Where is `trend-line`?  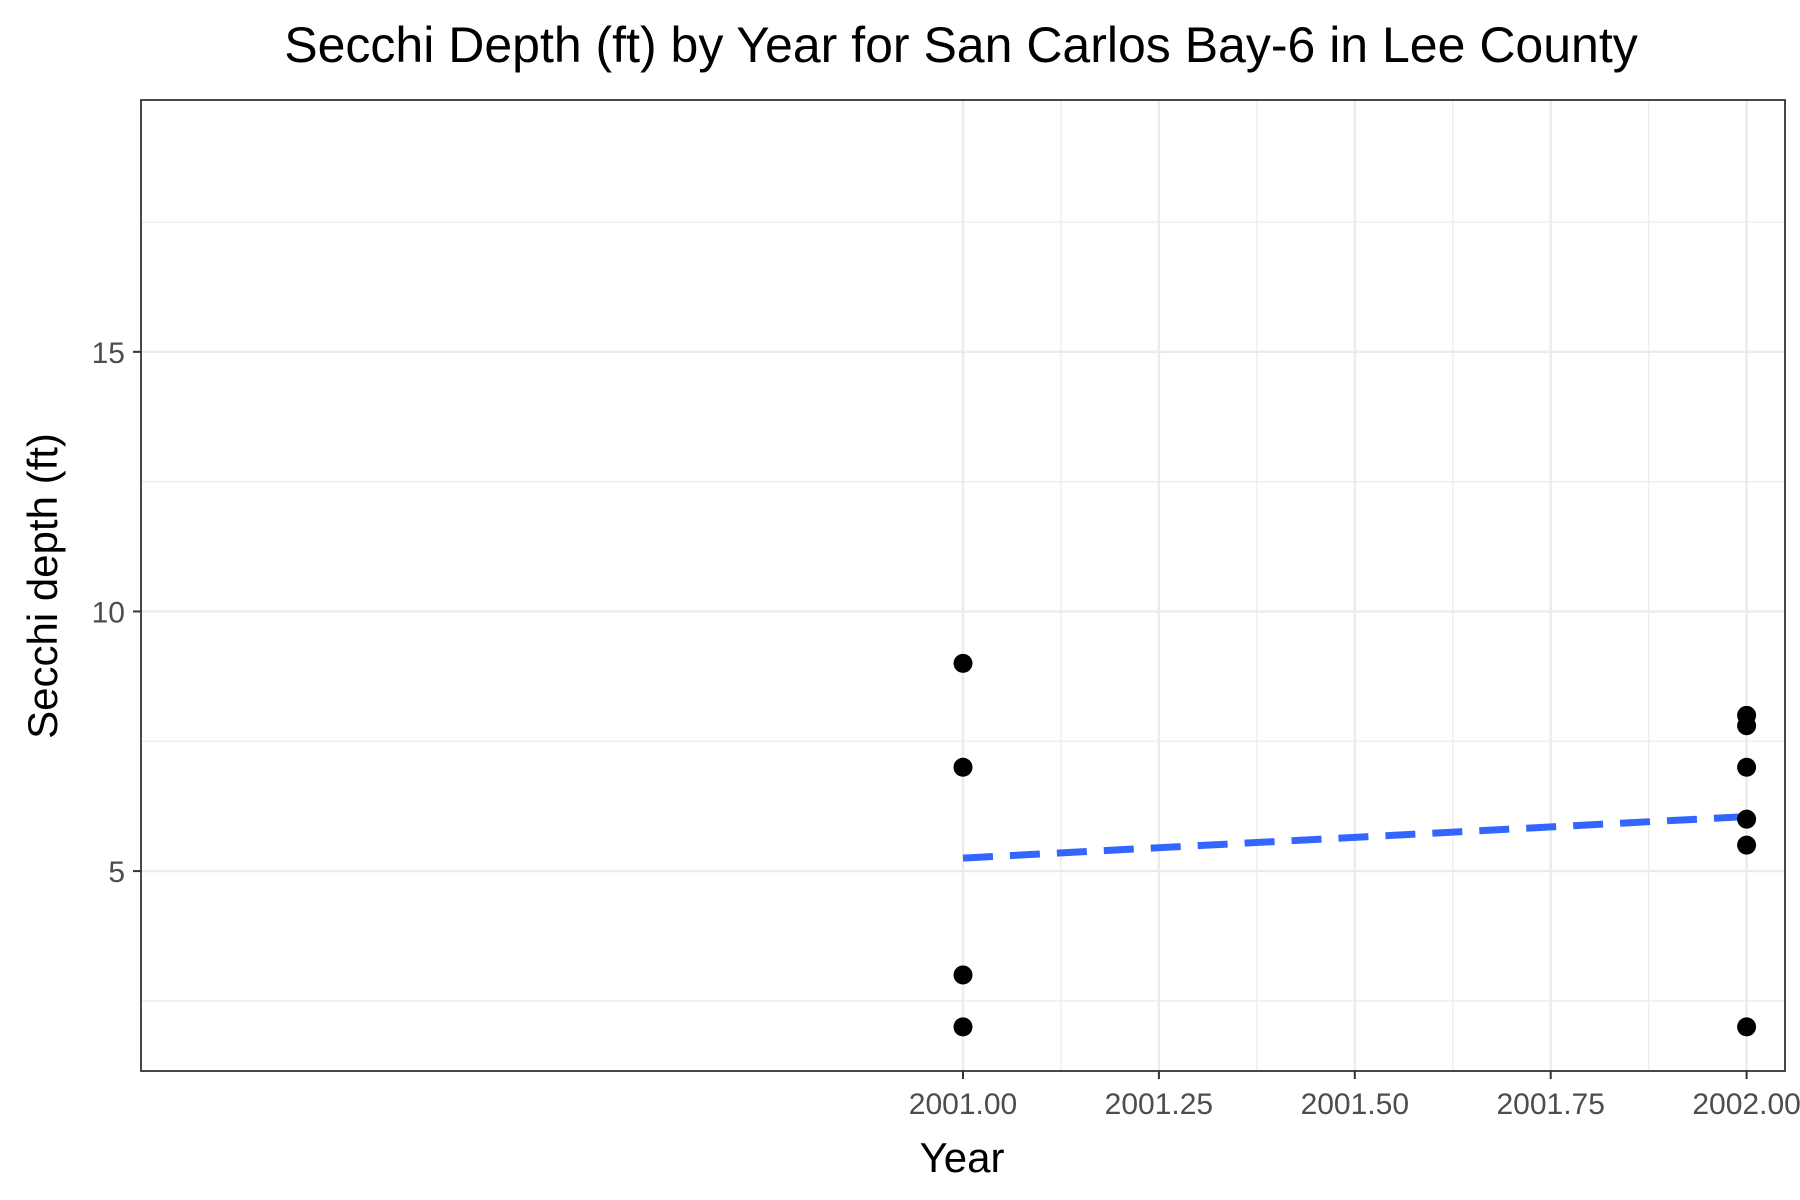 trend-line is located at coordinates (1354, 837).